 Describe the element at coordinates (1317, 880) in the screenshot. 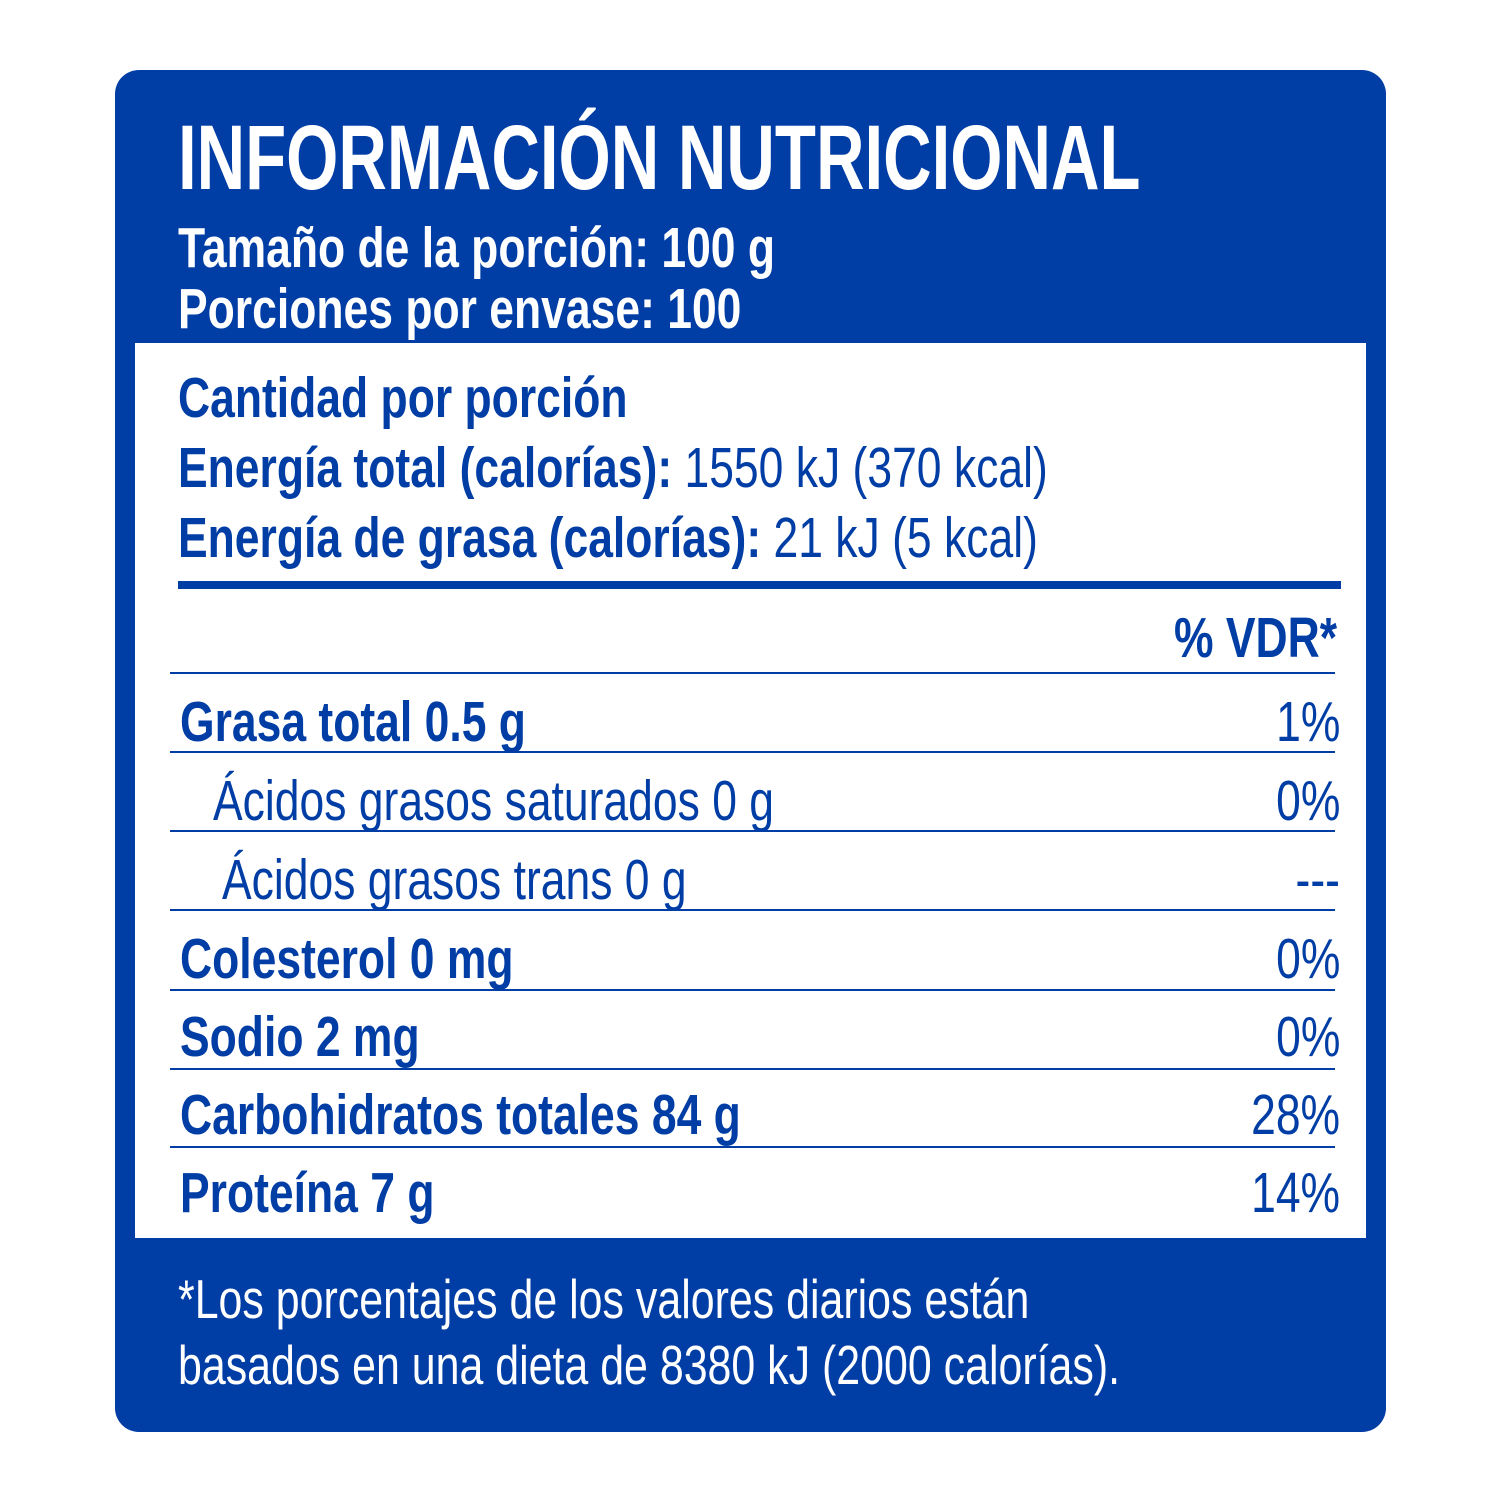

I see `row-dv: ---` at that location.